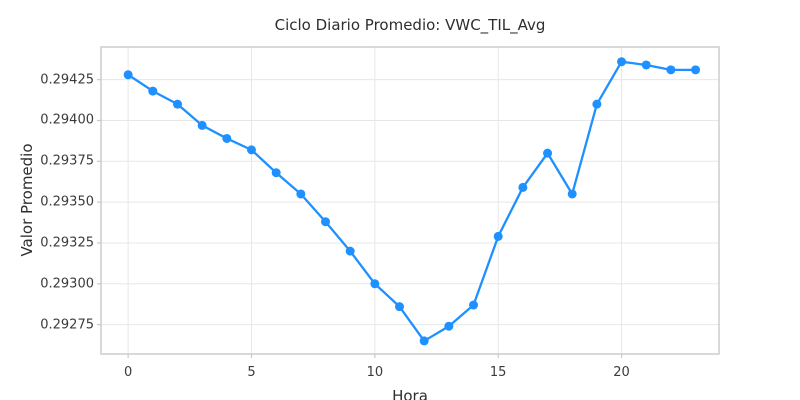  Describe the element at coordinates (410, 393) in the screenshot. I see `x-axis-label: Hora` at that location.